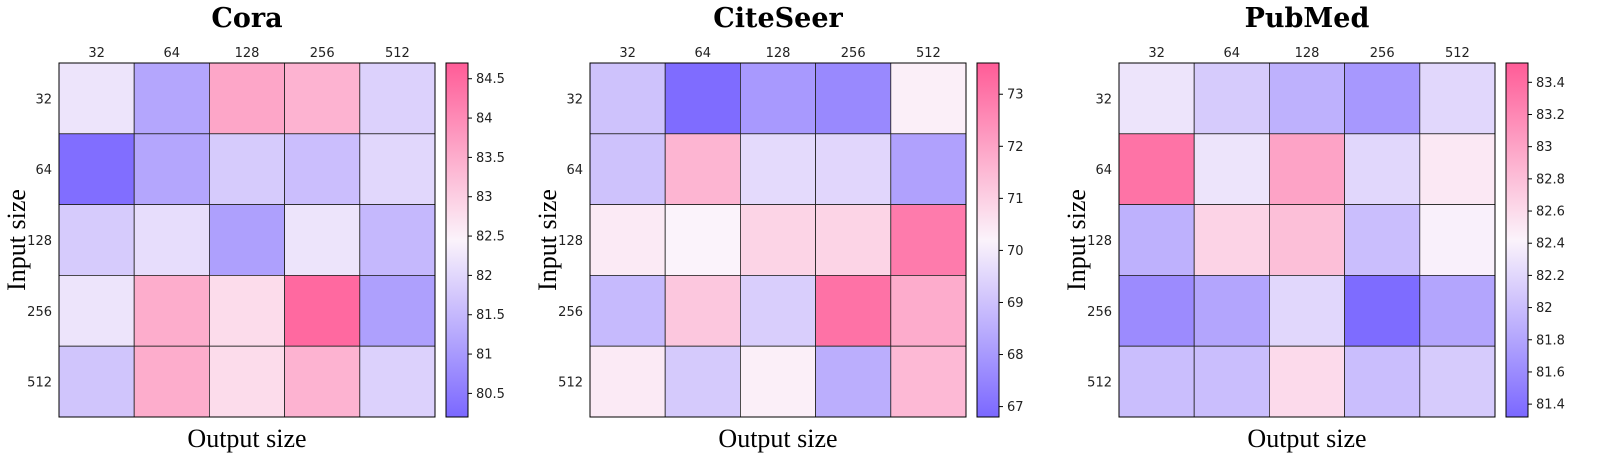 This screenshot has height=471, width=1612. Describe the element at coordinates (627, 53) in the screenshot. I see `x-tick-label: 32` at that location.